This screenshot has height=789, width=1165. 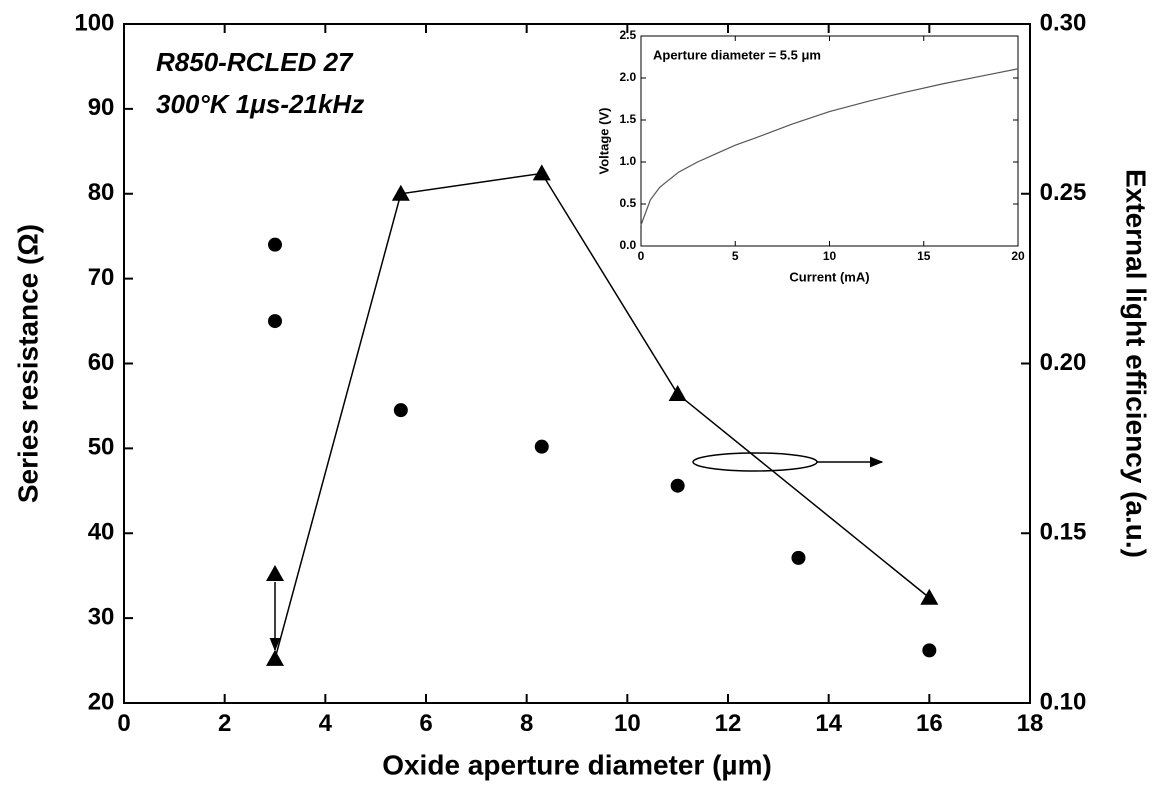 I want to click on y-tick-label: 60, so click(x=101, y=362).